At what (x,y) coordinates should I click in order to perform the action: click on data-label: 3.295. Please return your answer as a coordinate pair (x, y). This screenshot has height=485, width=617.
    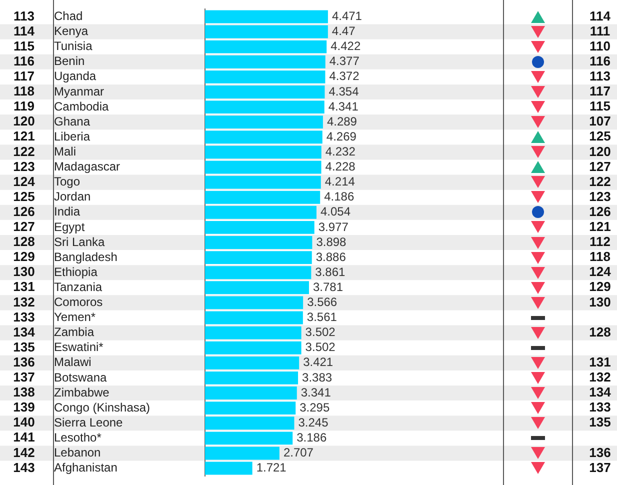
    Looking at the image, I should click on (315, 407).